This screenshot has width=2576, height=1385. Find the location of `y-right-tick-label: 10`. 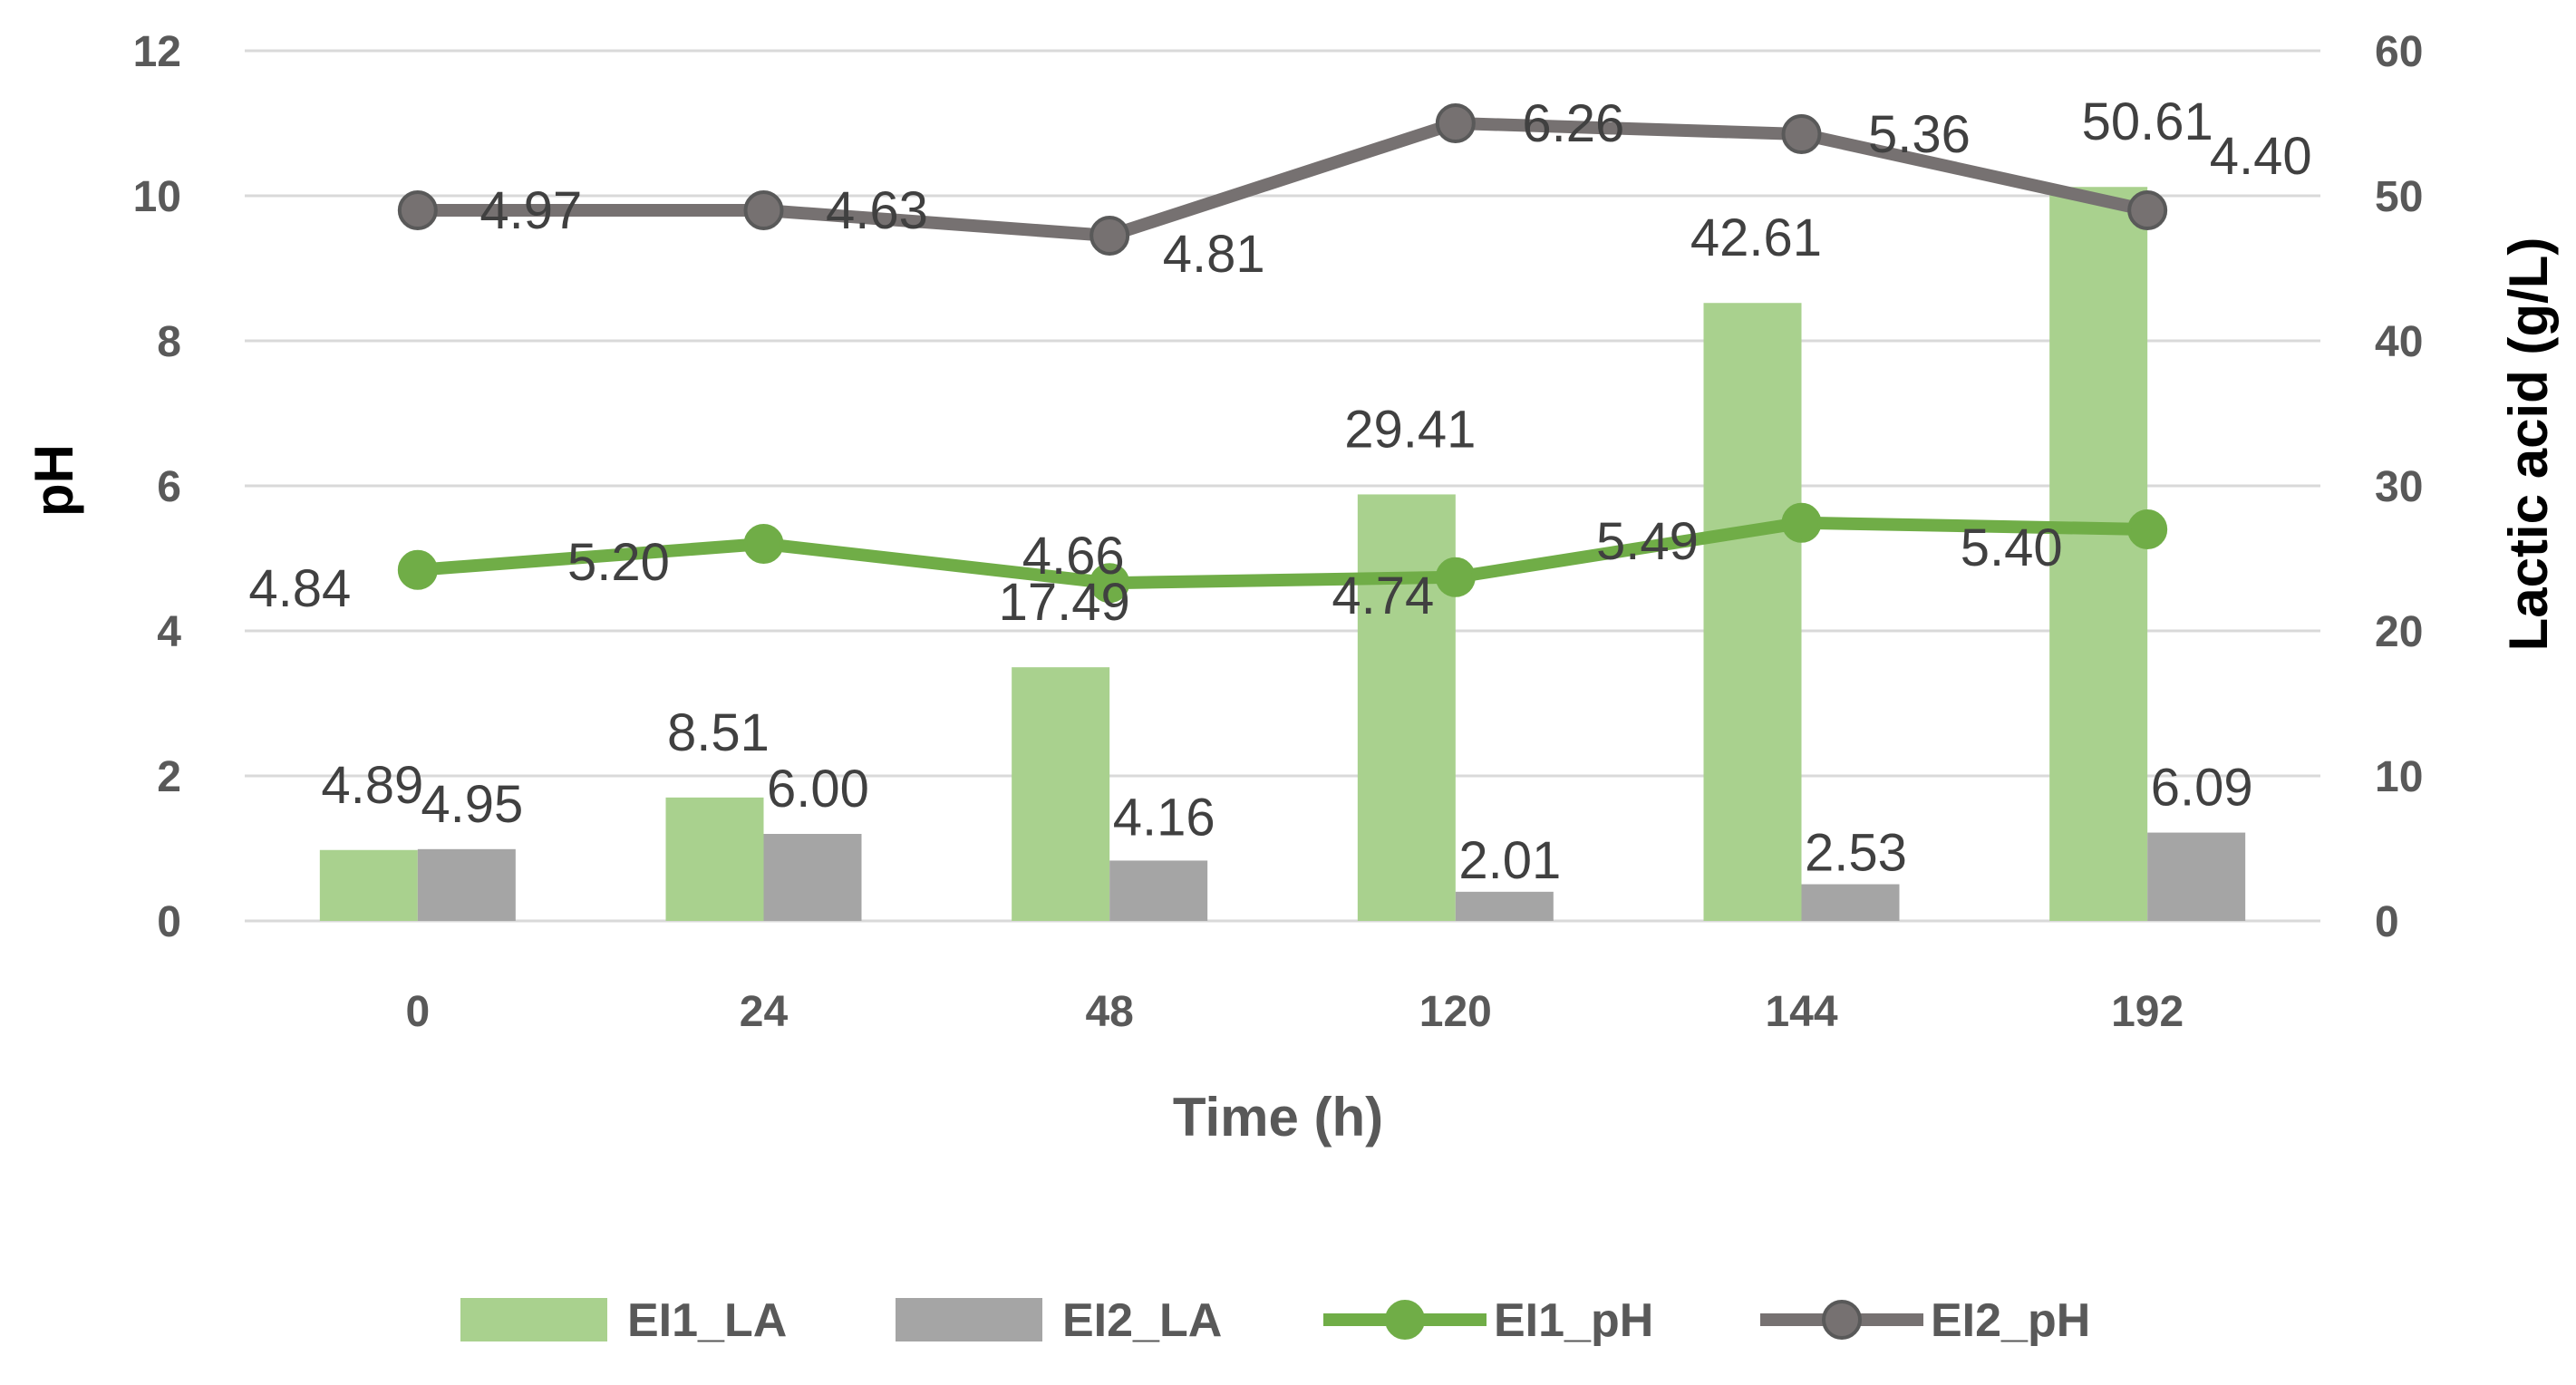

y-right-tick-label: 10 is located at coordinates (2399, 777).